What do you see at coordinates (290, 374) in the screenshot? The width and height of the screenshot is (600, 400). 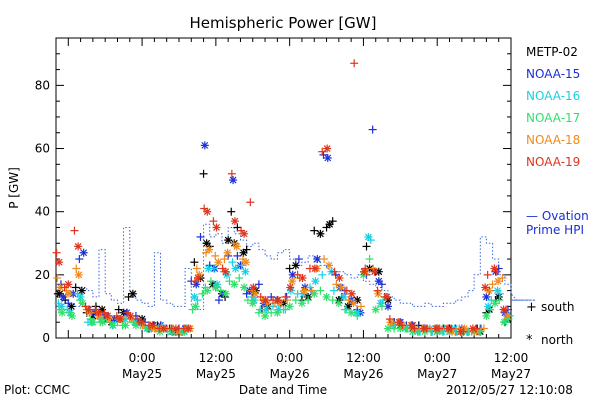 I see `x-tick-label-date: May26` at bounding box center [290, 374].